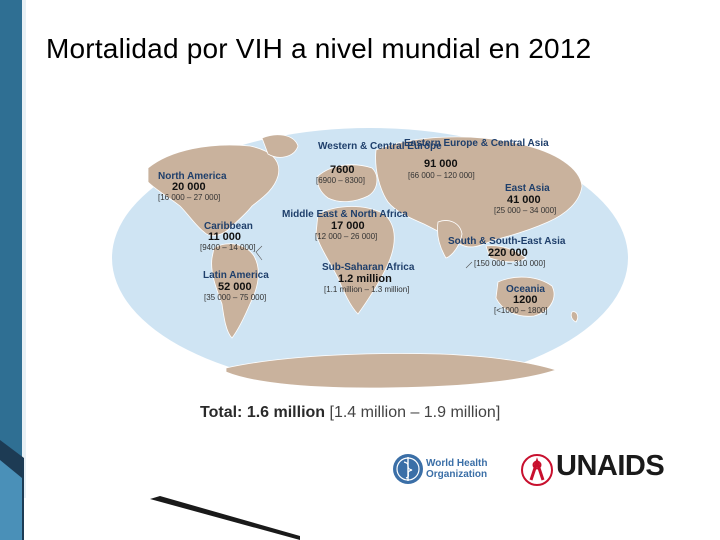 This screenshot has height=540, width=720. Describe the element at coordinates (457, 463) in the screenshot. I see `who-line1: World Health` at that location.